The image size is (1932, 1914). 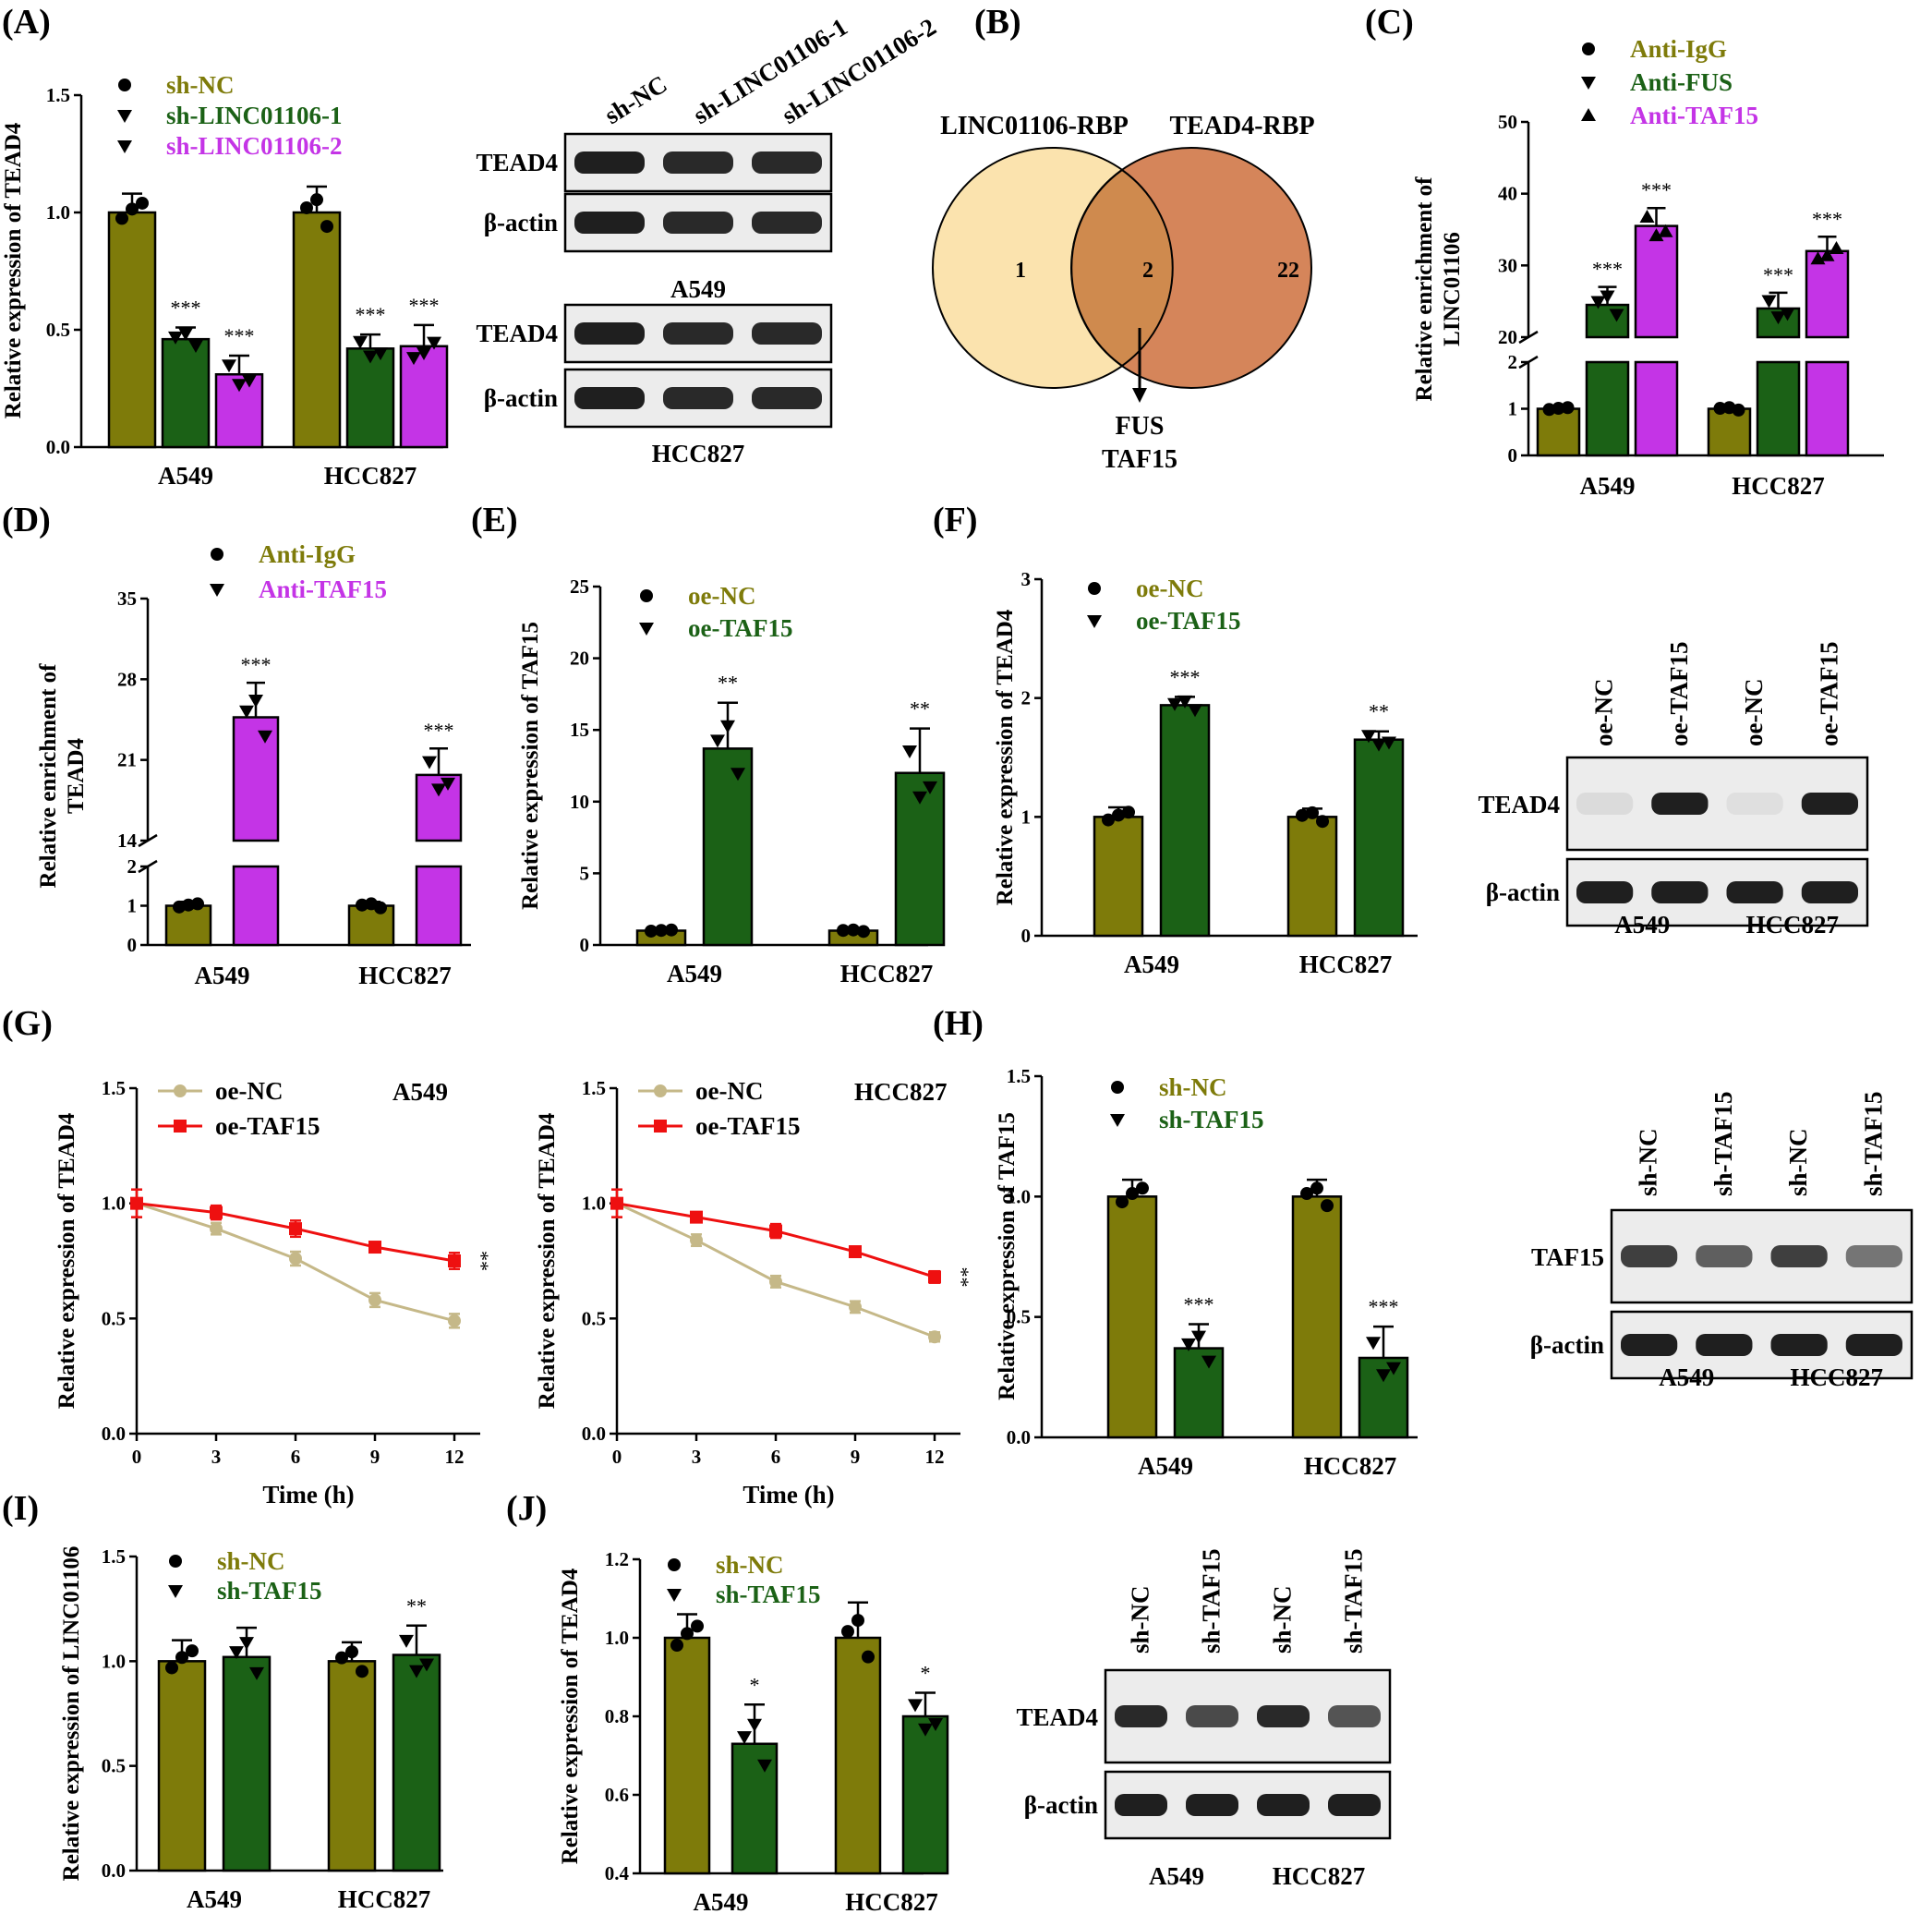 I want to click on legend-label: oe-TAF15, so click(x=1188, y=621).